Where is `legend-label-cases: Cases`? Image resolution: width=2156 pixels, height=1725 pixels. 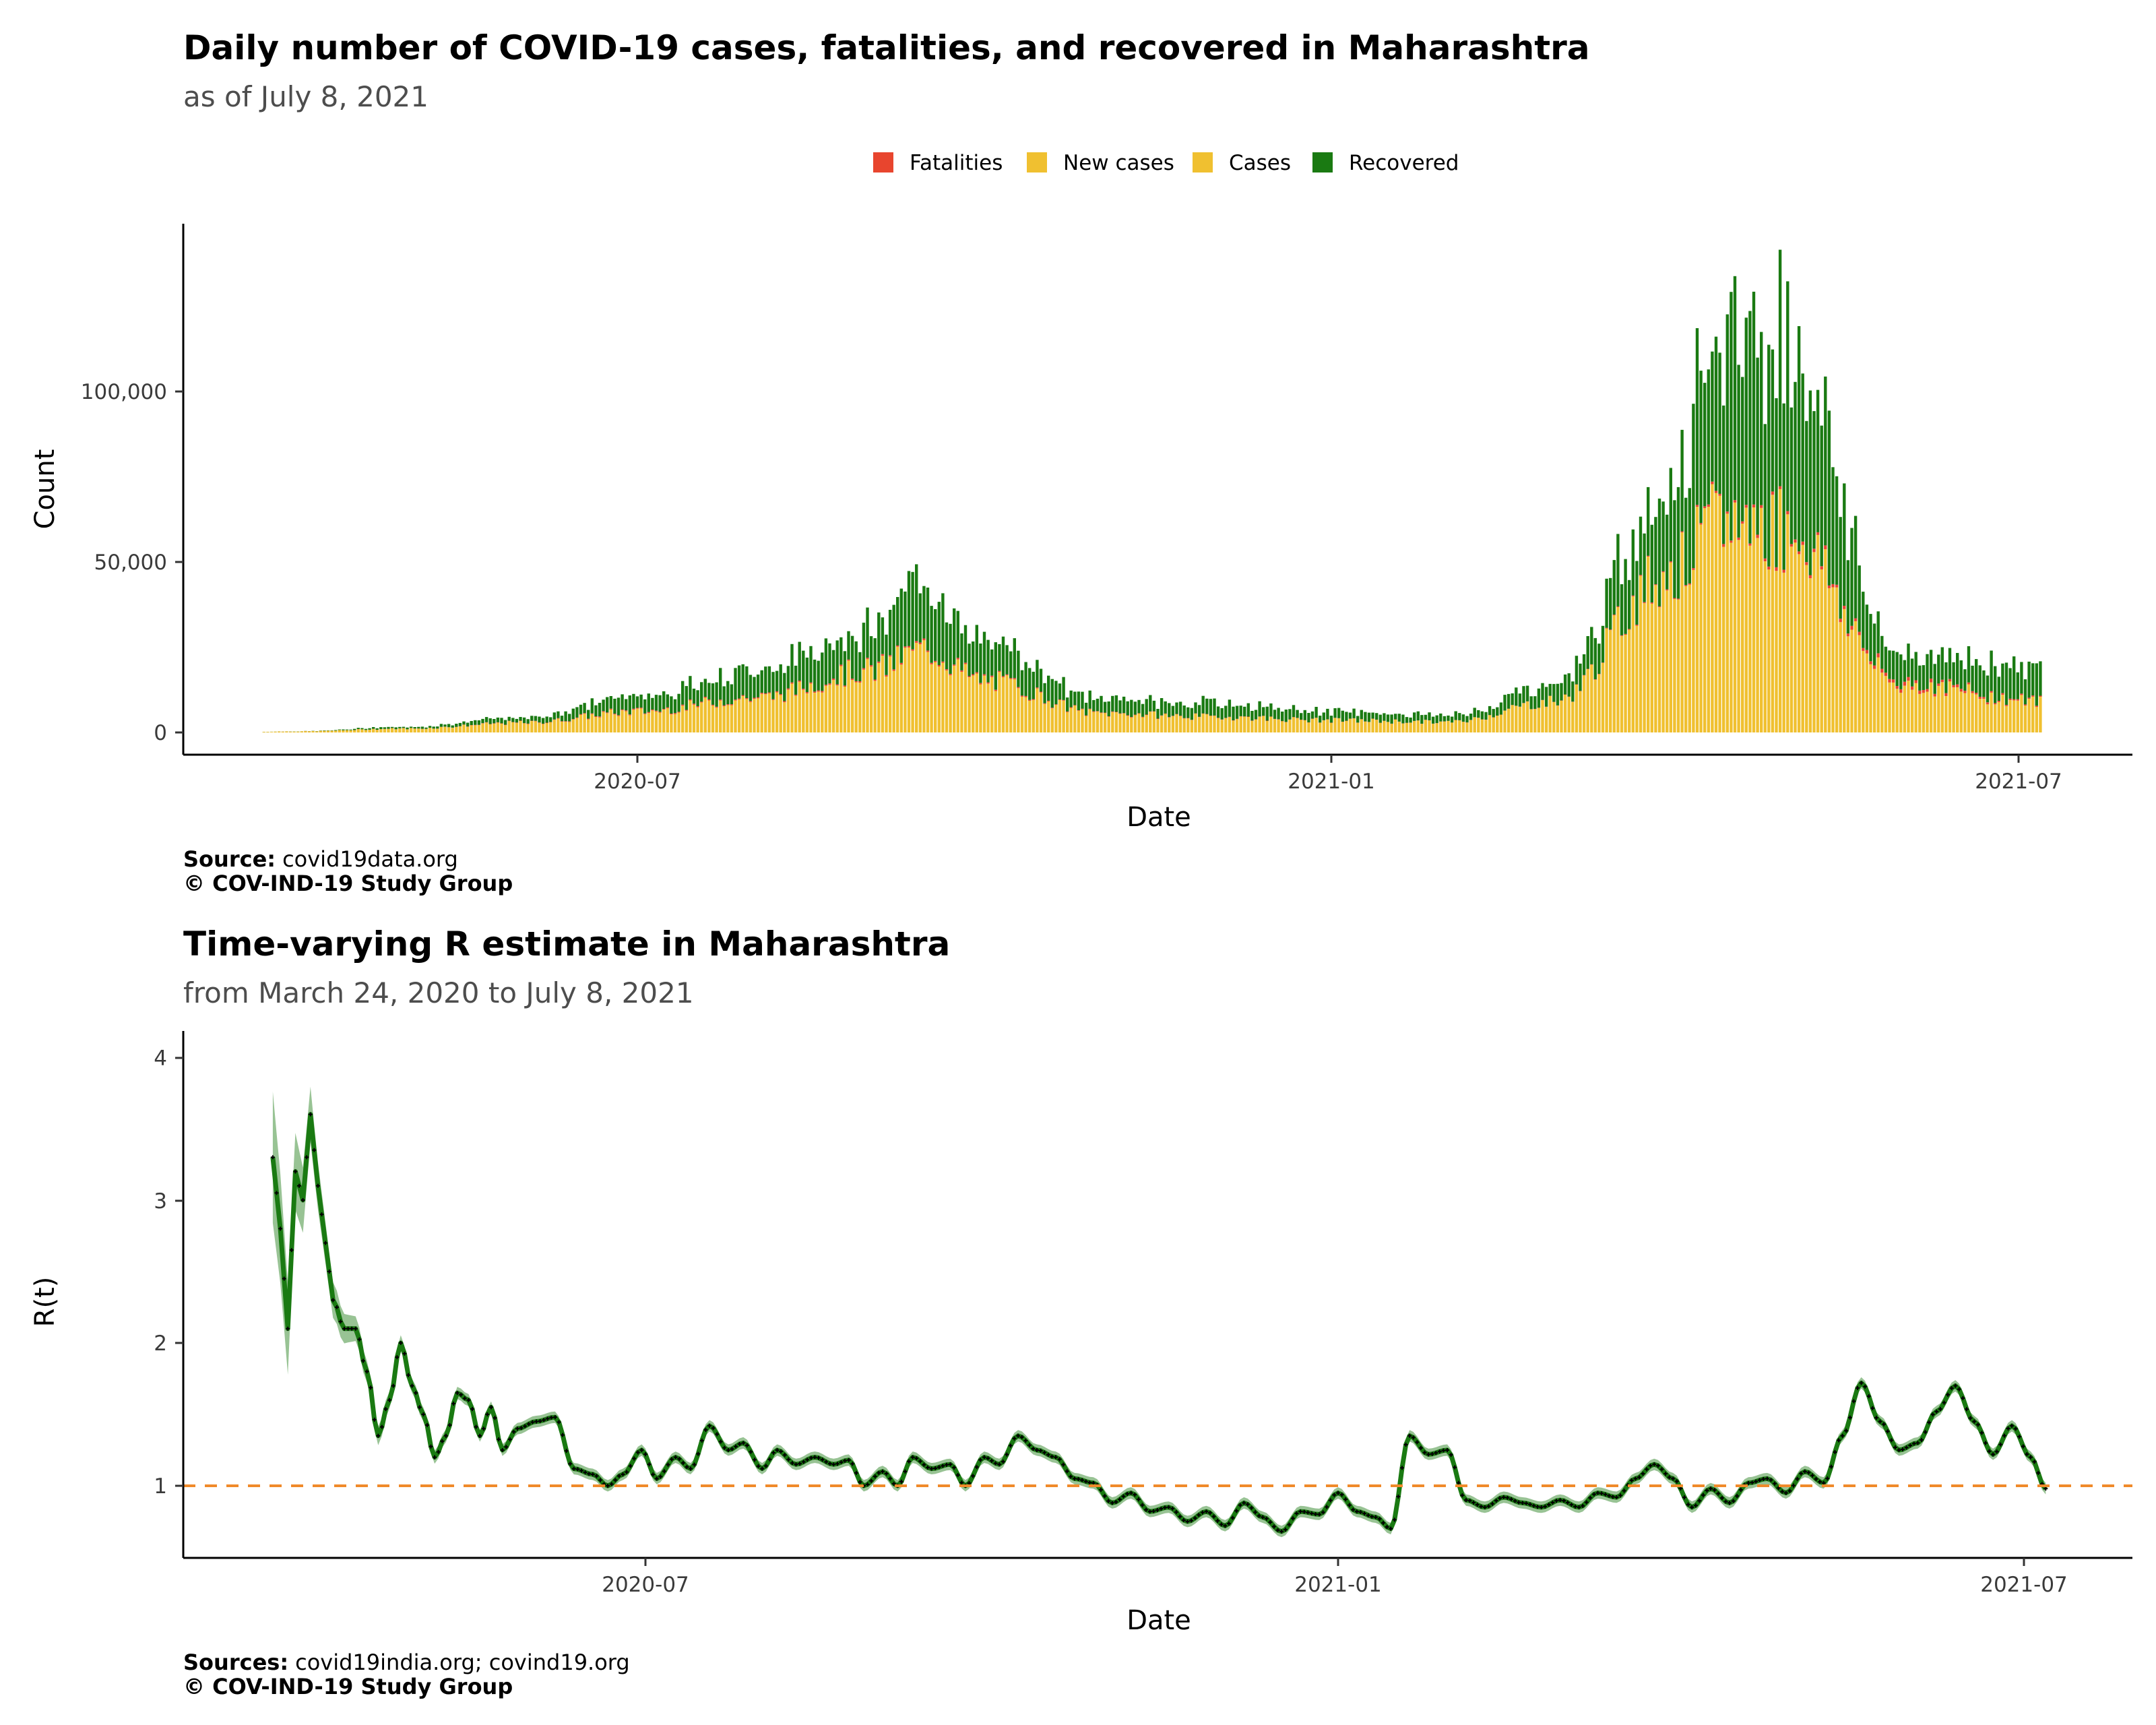
legend-label-cases: Cases is located at coordinates (1260, 163).